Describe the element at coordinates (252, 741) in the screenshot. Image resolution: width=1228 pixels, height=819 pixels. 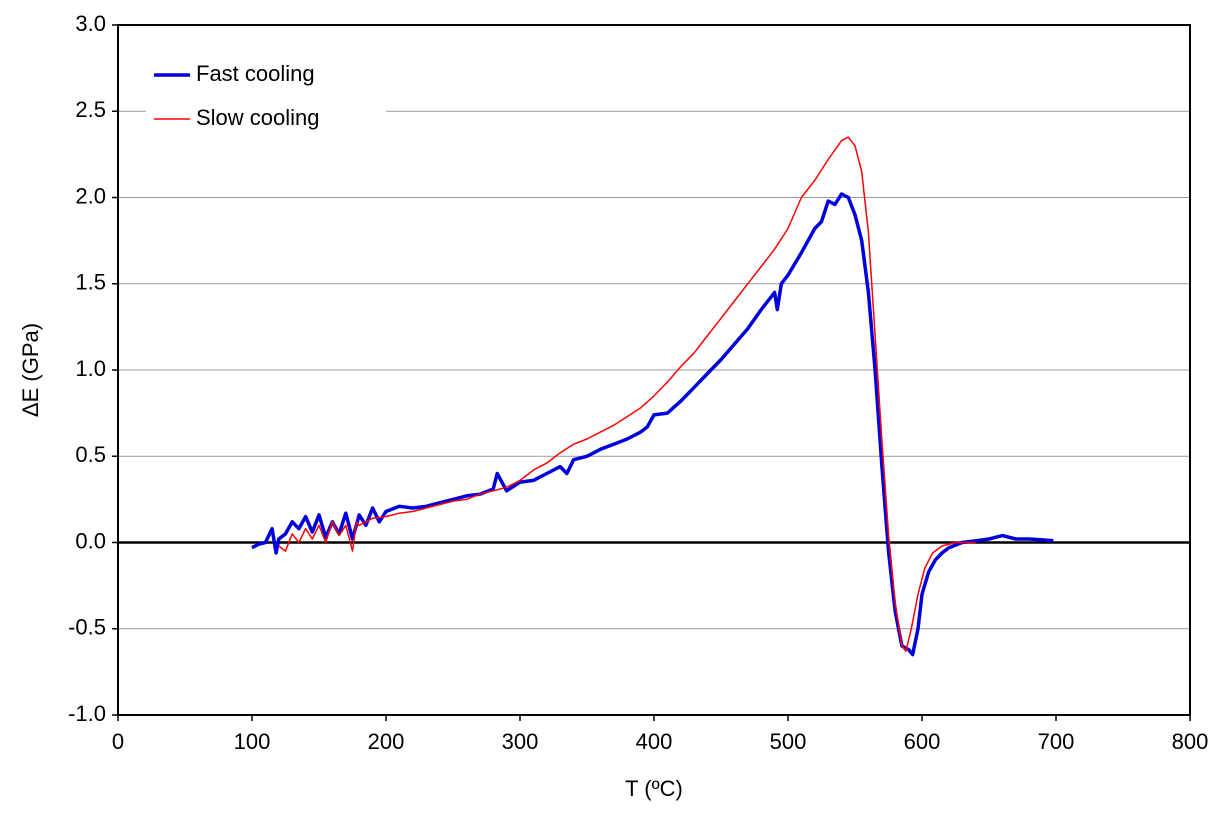
I see `x-tick-label: 100` at that location.